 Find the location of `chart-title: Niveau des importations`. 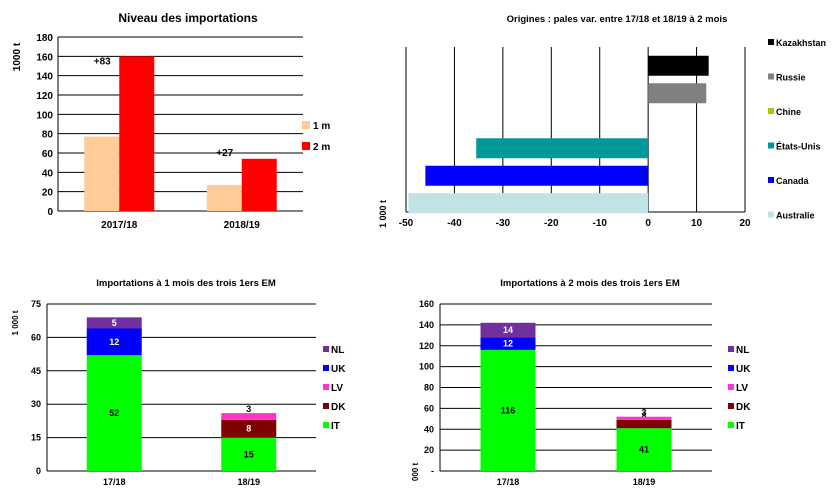

chart-title: Niveau des importations is located at coordinates (188, 18).